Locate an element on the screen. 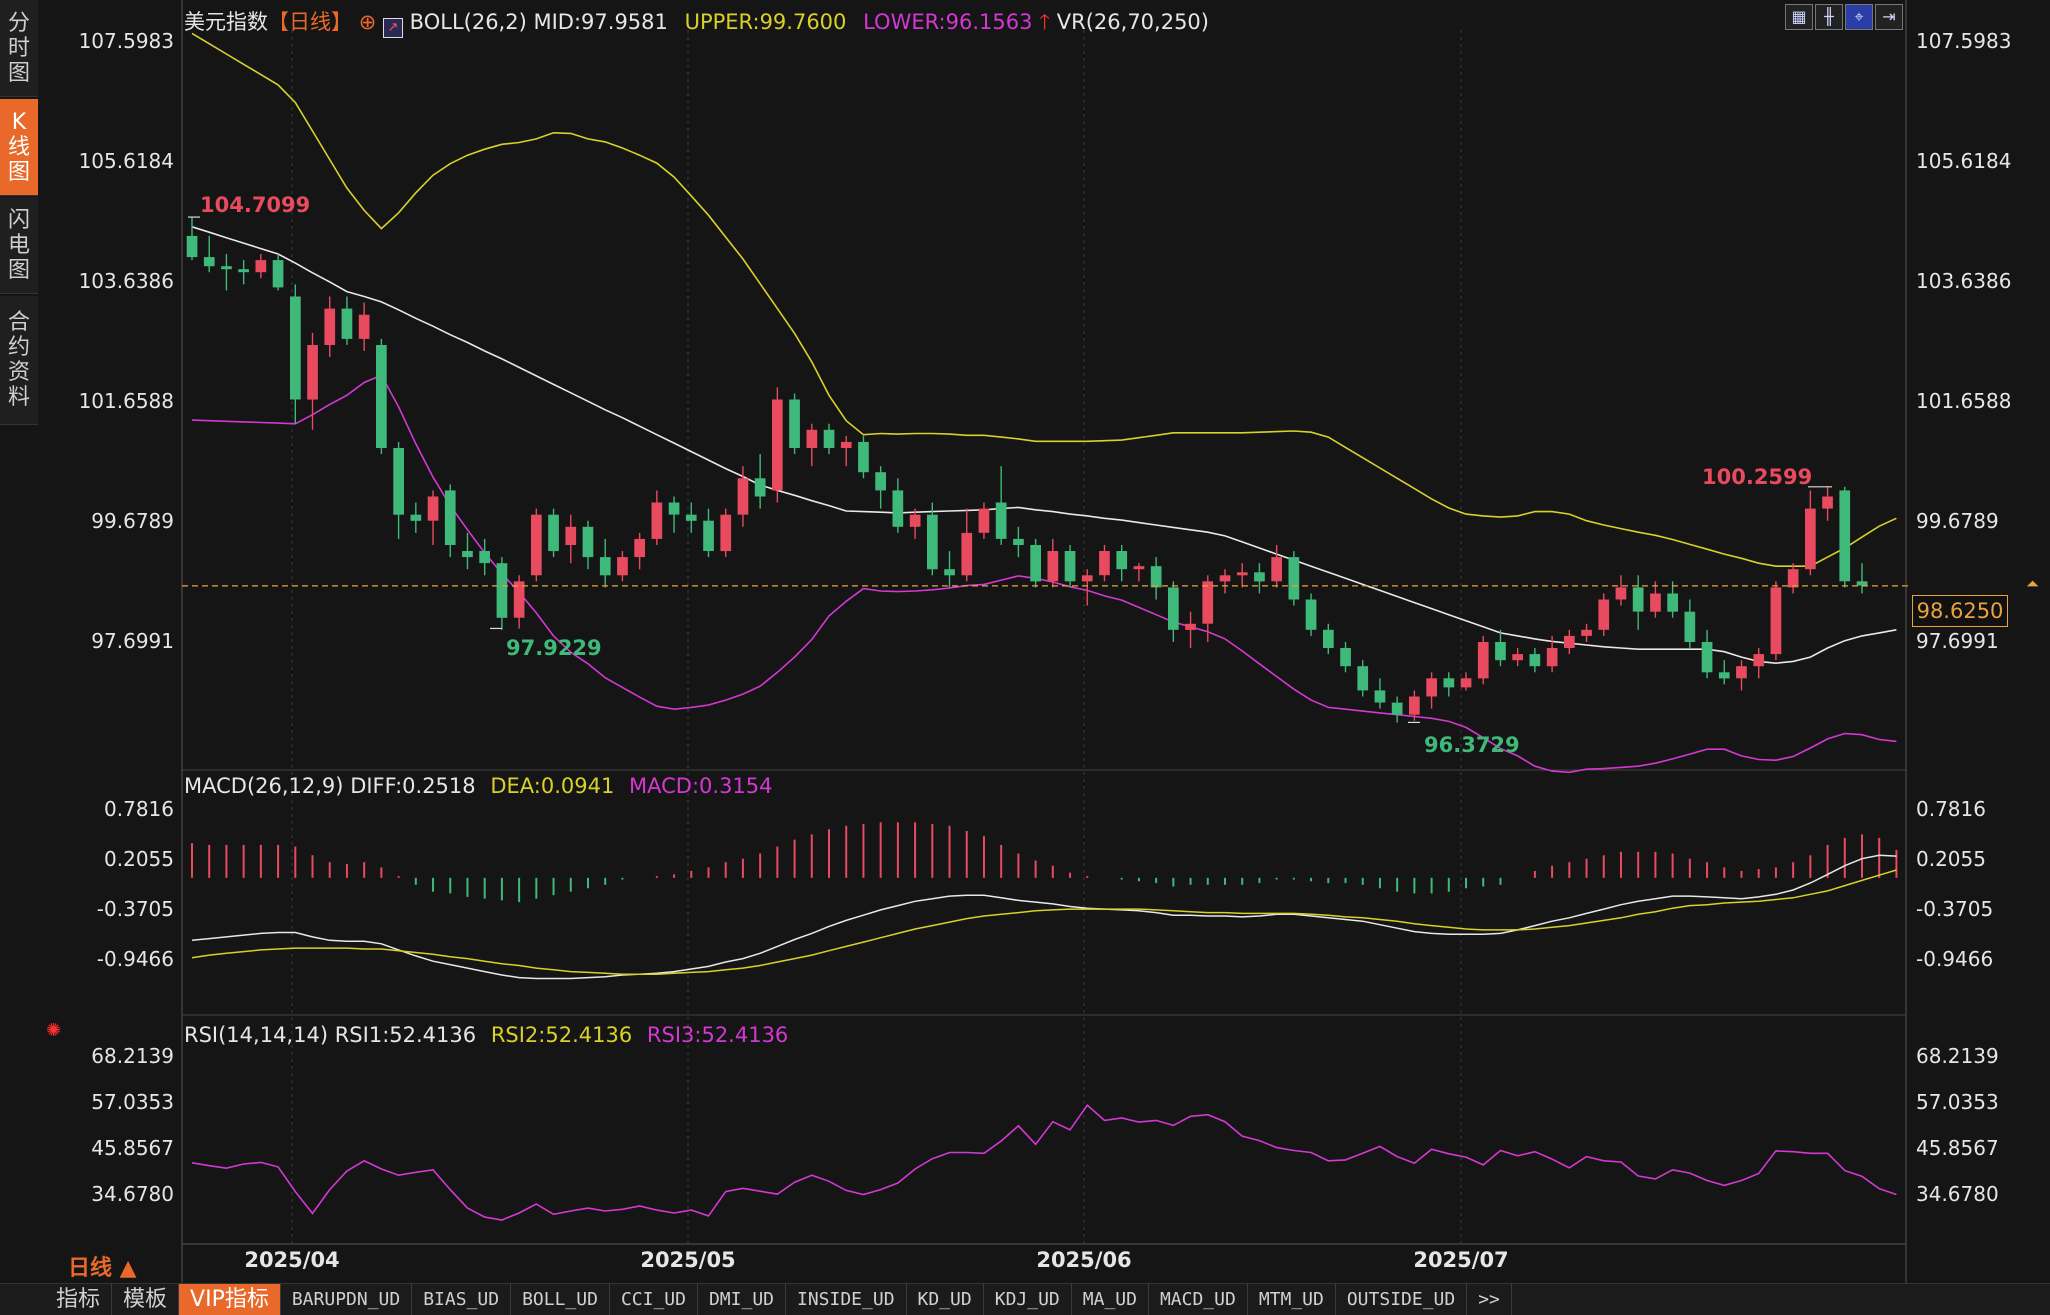 This screenshot has width=2050, height=1315. settings-icon: ✺ is located at coordinates (54, 1030).